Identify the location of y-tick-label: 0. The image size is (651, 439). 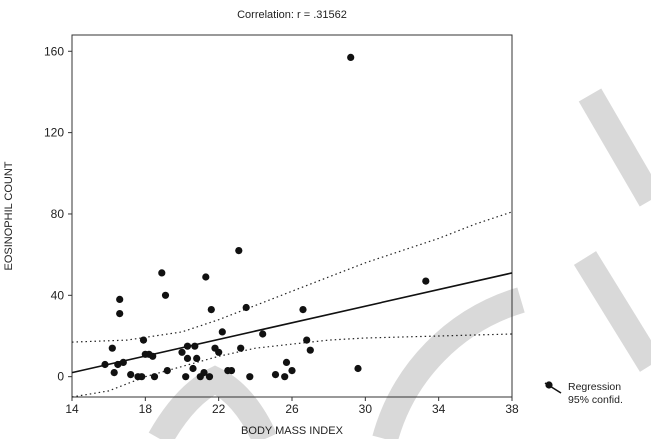
(60, 377).